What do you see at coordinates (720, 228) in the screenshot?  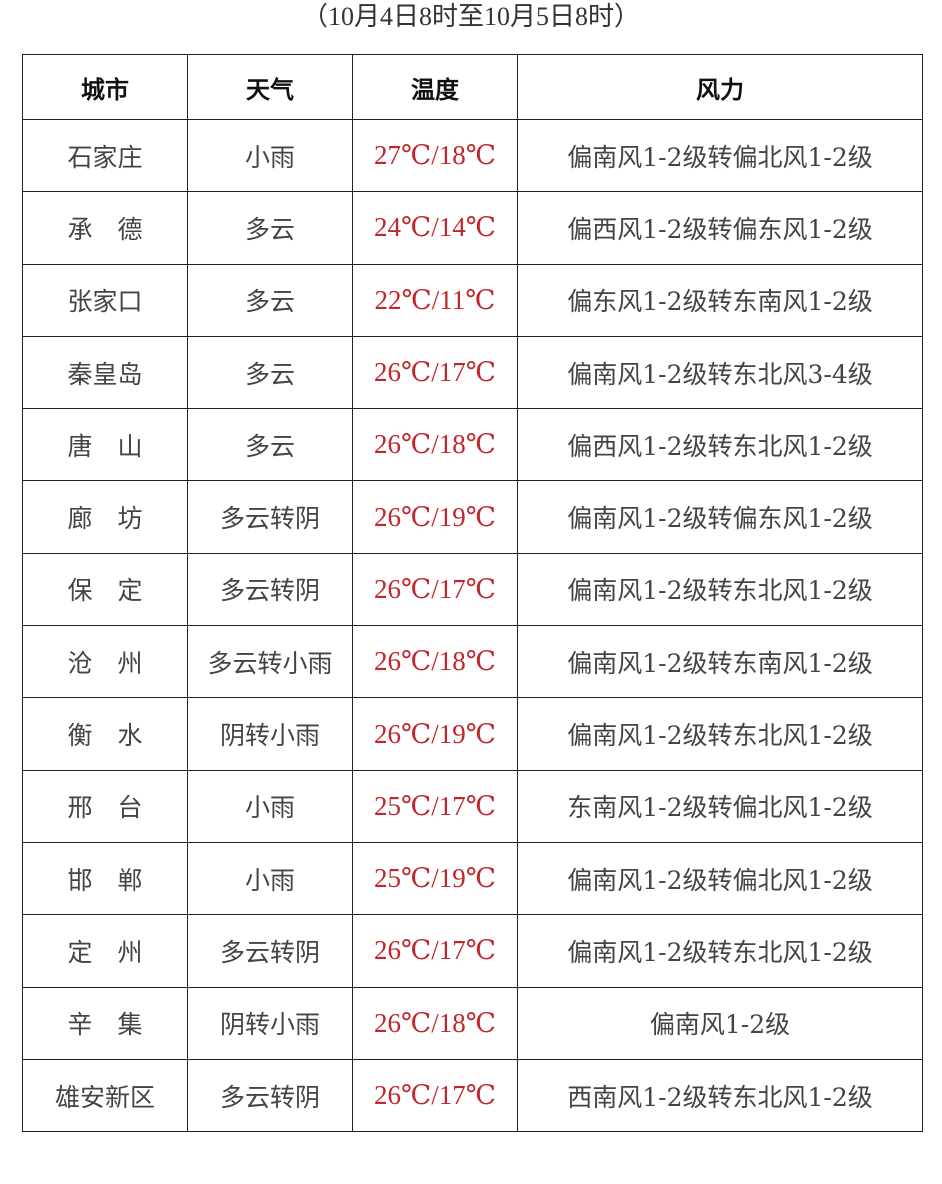 I see `wind-cell: 偏西风1-2级转偏东风1-2级` at bounding box center [720, 228].